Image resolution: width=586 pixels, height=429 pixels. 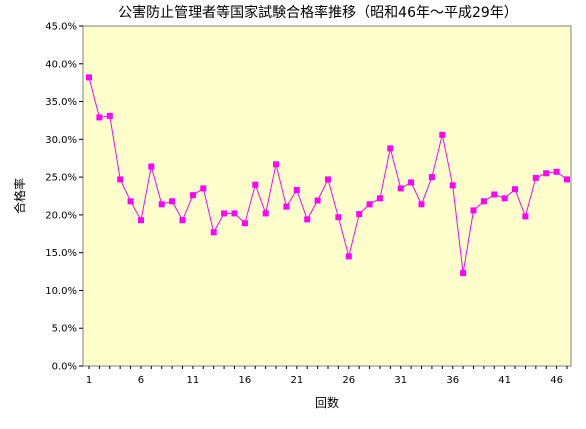 I want to click on y-tick-label: 5.0%, so click(x=64, y=329).